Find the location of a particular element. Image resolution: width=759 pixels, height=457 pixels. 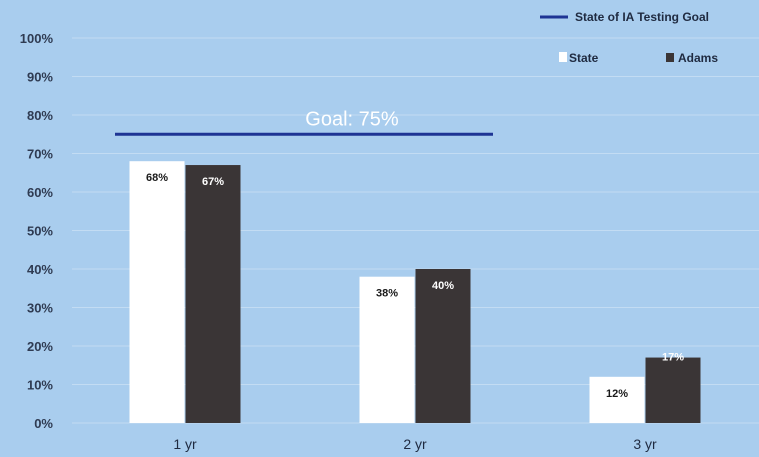

bar-adams-1yr is located at coordinates (213, 294).